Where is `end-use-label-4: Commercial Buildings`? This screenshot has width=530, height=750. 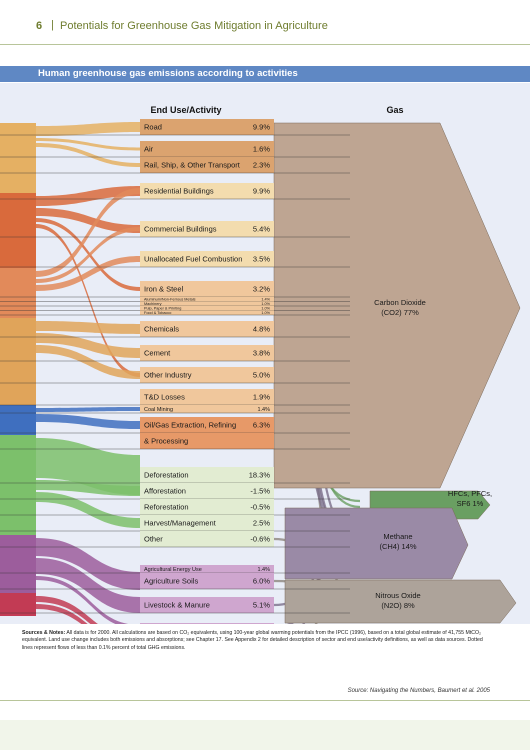 end-use-label-4: Commercial Buildings is located at coordinates (180, 229).